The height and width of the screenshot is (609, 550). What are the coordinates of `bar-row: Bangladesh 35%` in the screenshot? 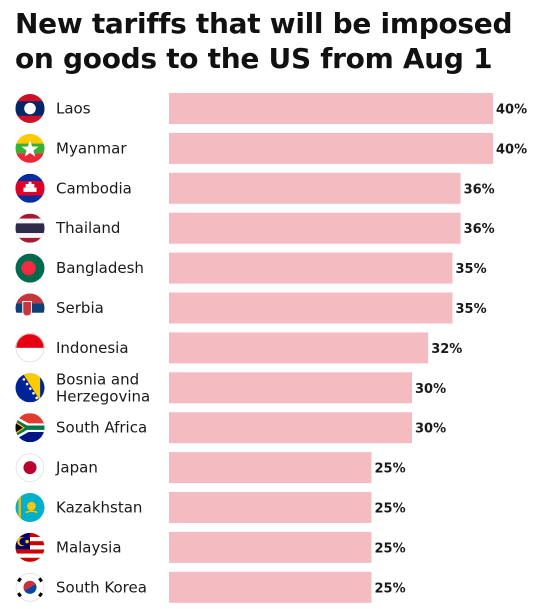 It's located at (251, 268).